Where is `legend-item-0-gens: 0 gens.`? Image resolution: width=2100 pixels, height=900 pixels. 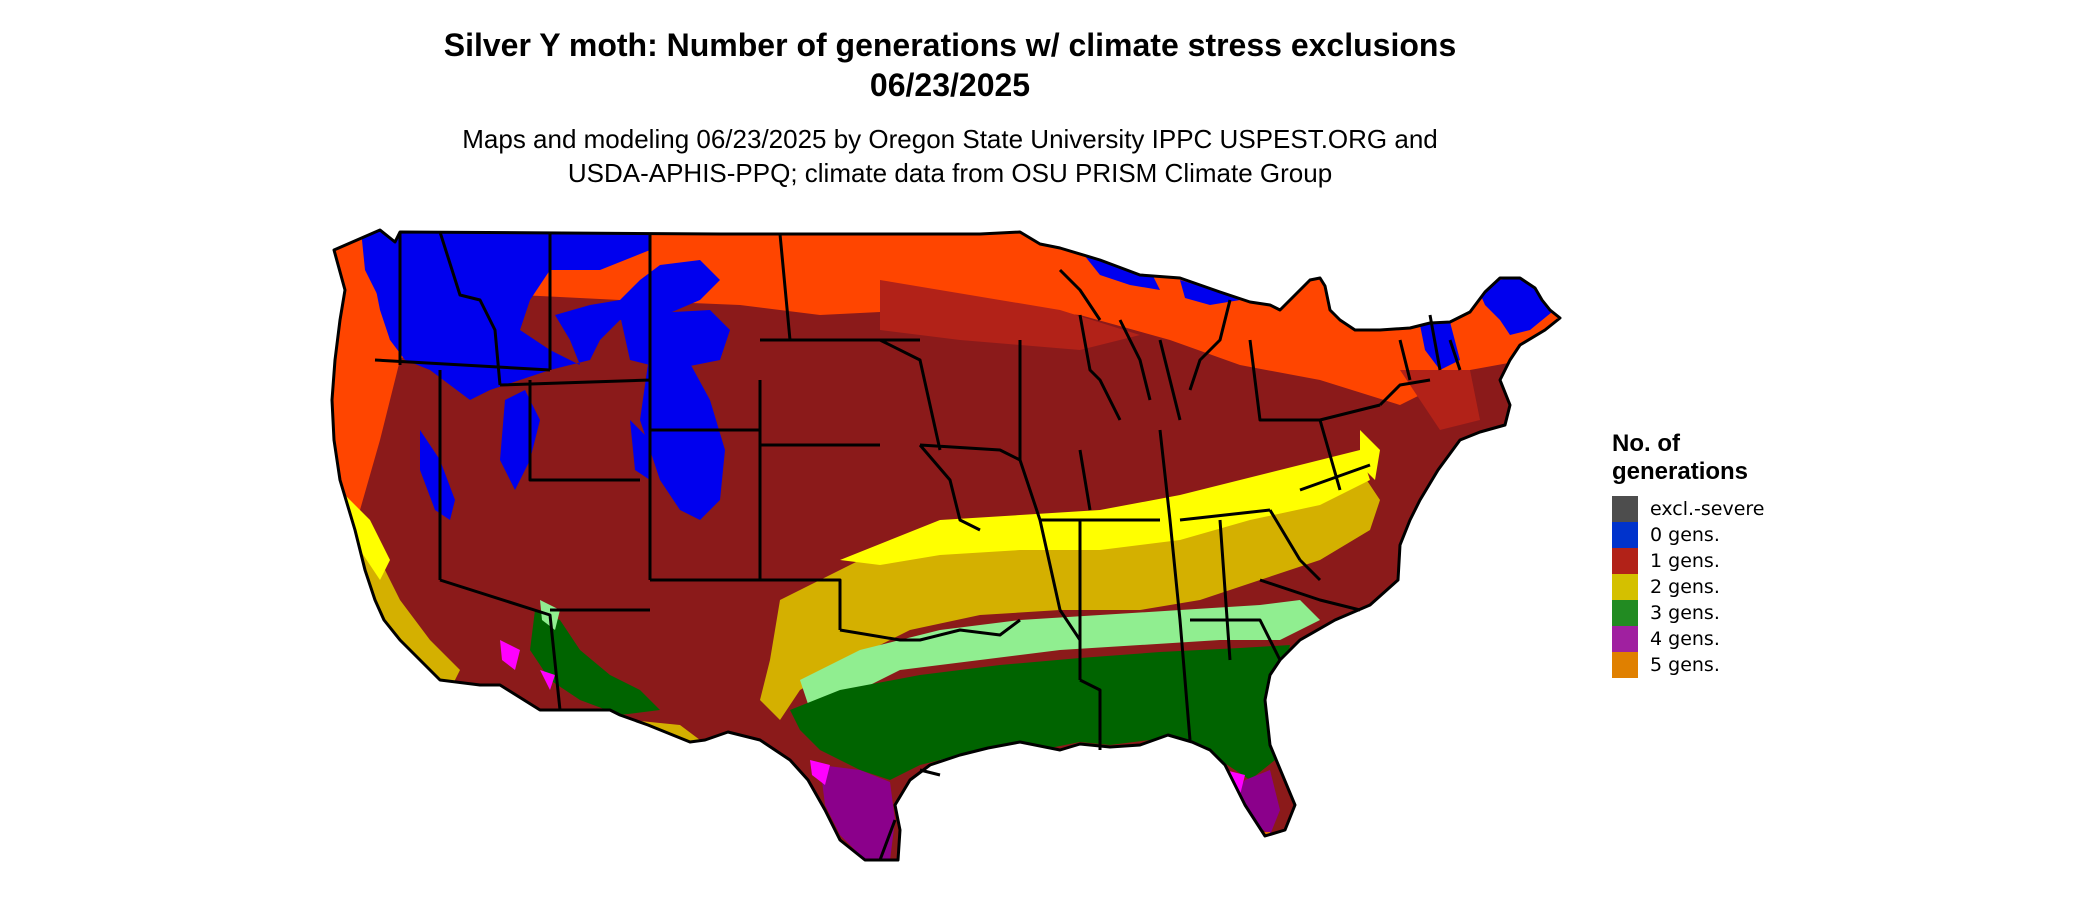 legend-item-0-gens: 0 gens. is located at coordinates (1688, 535).